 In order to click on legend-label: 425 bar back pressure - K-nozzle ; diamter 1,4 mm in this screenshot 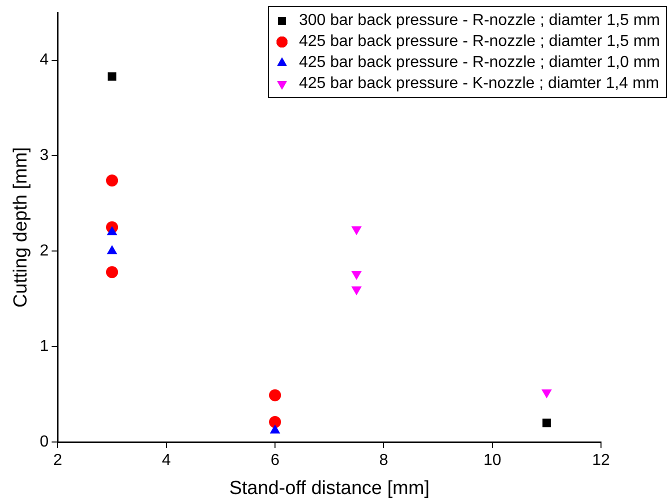, I will do `click(479, 83)`.